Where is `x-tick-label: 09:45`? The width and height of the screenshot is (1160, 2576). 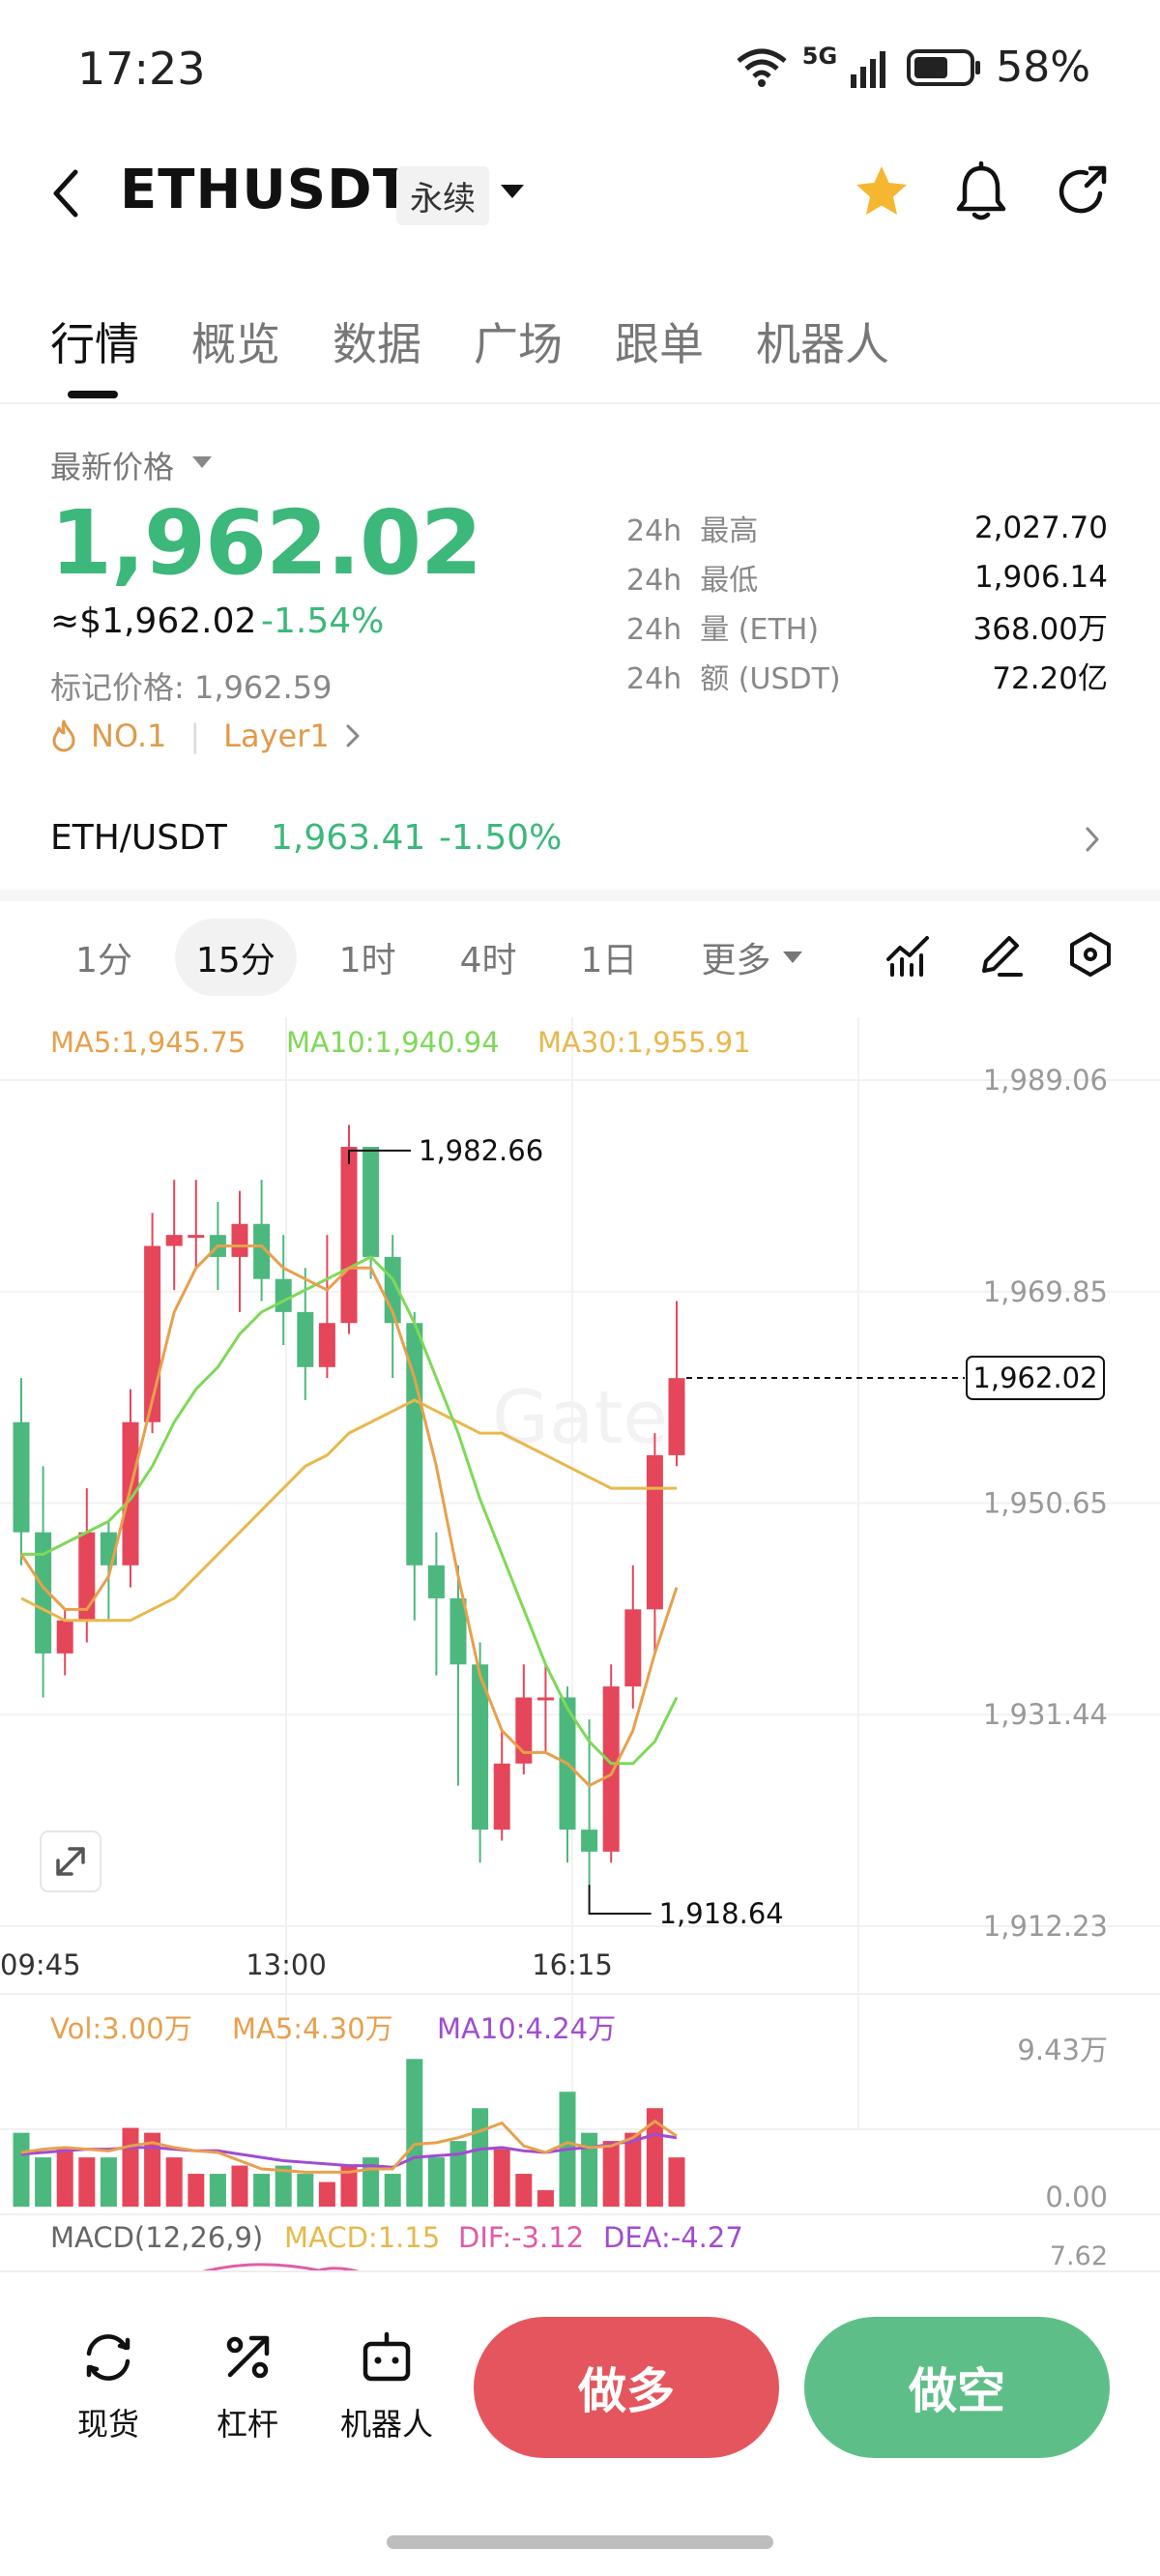
x-tick-label: 09:45 is located at coordinates (41, 1964).